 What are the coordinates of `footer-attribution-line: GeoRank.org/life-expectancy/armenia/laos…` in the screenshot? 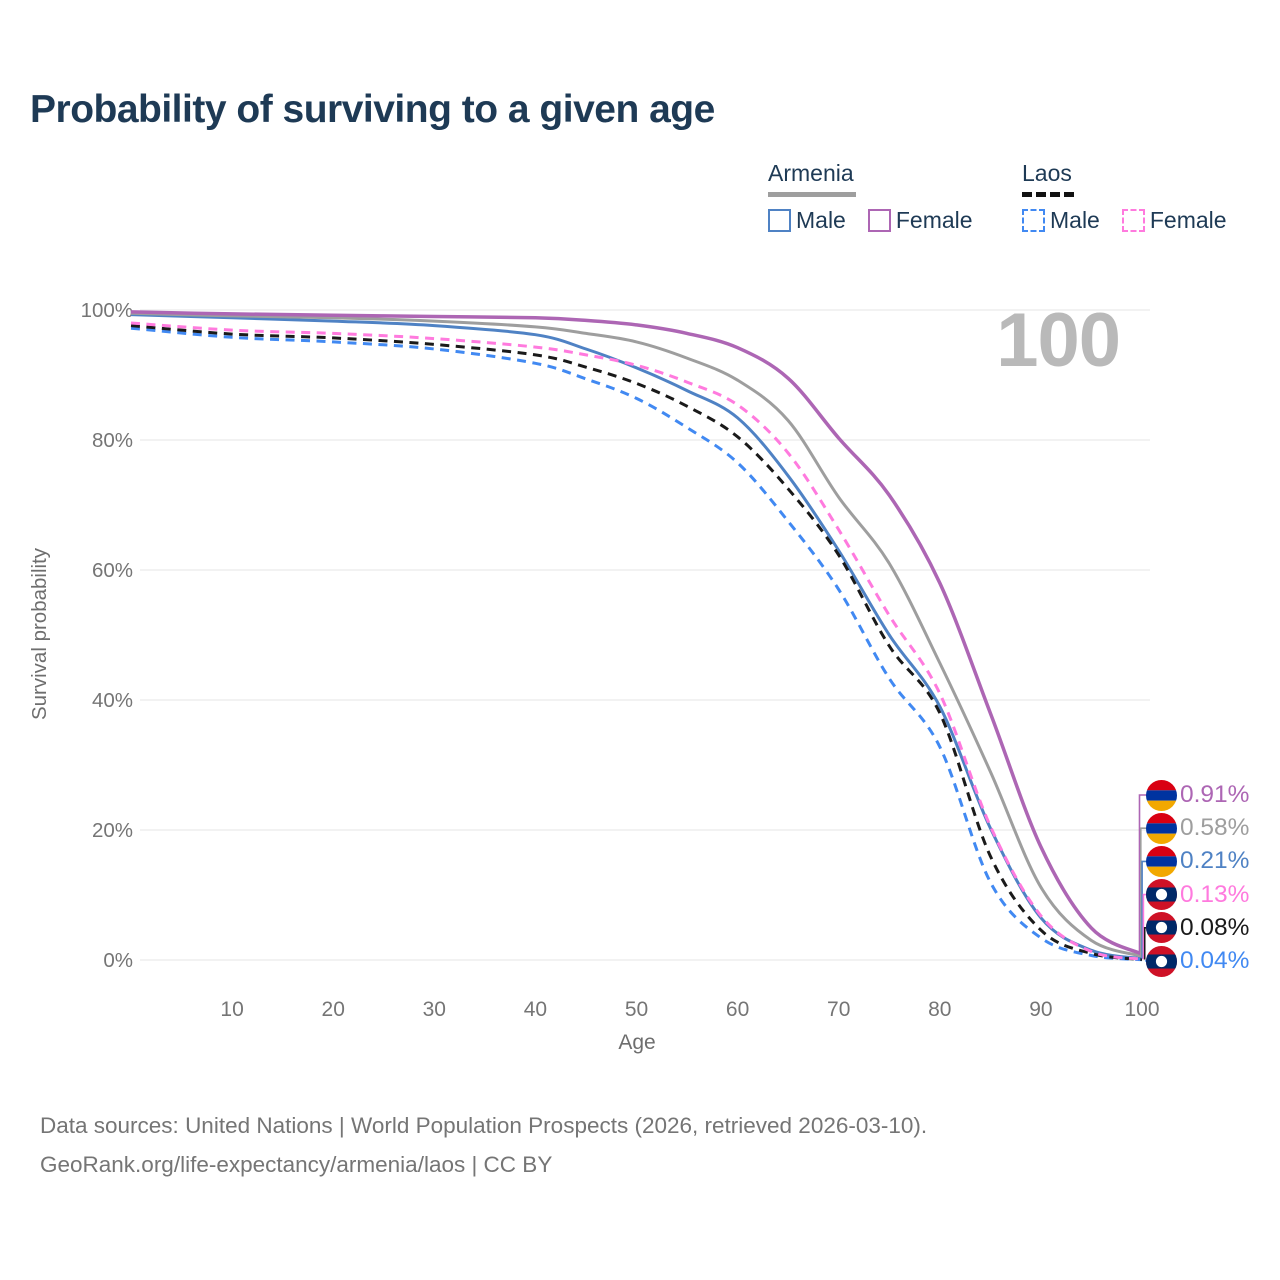 It's located at (296, 1164).